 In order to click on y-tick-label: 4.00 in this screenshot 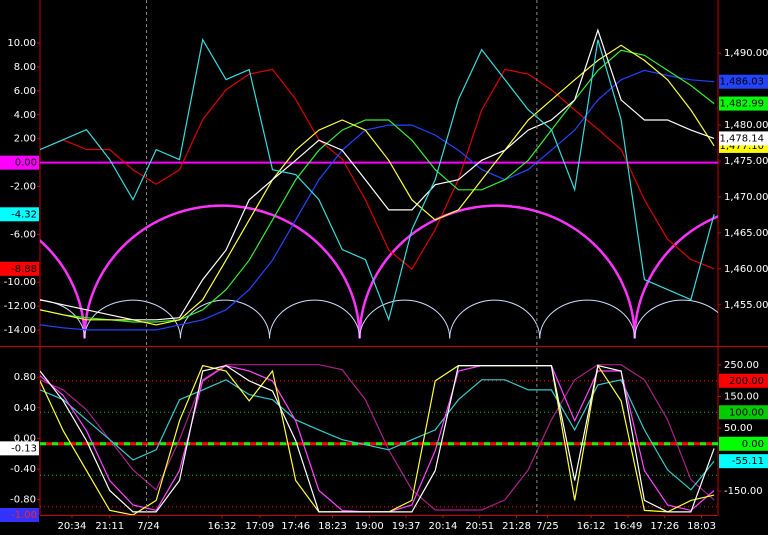, I will do `click(25, 115)`.